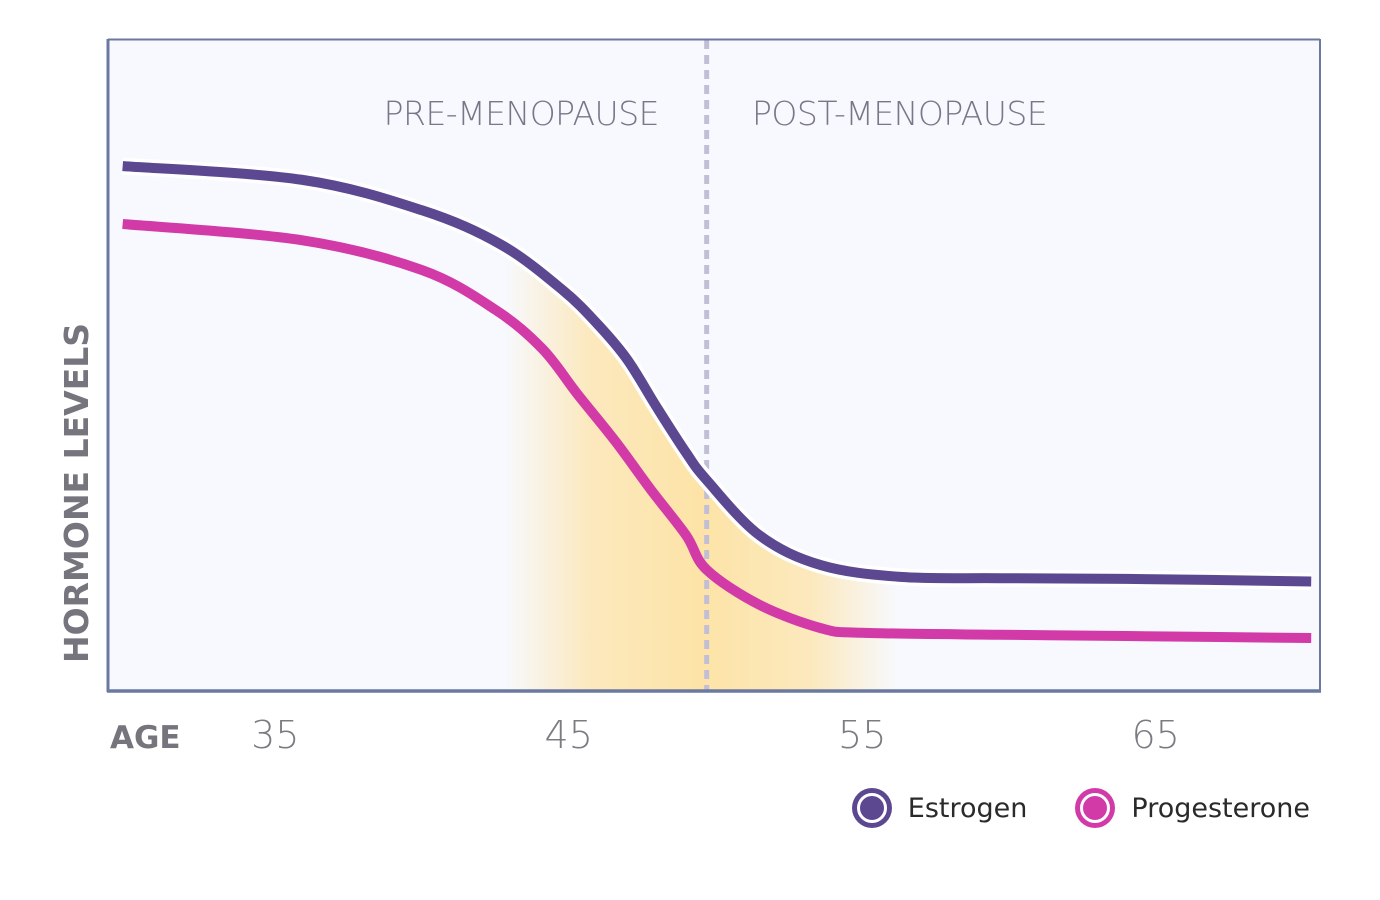  I want to click on x-tick-label: 35, so click(275, 735).